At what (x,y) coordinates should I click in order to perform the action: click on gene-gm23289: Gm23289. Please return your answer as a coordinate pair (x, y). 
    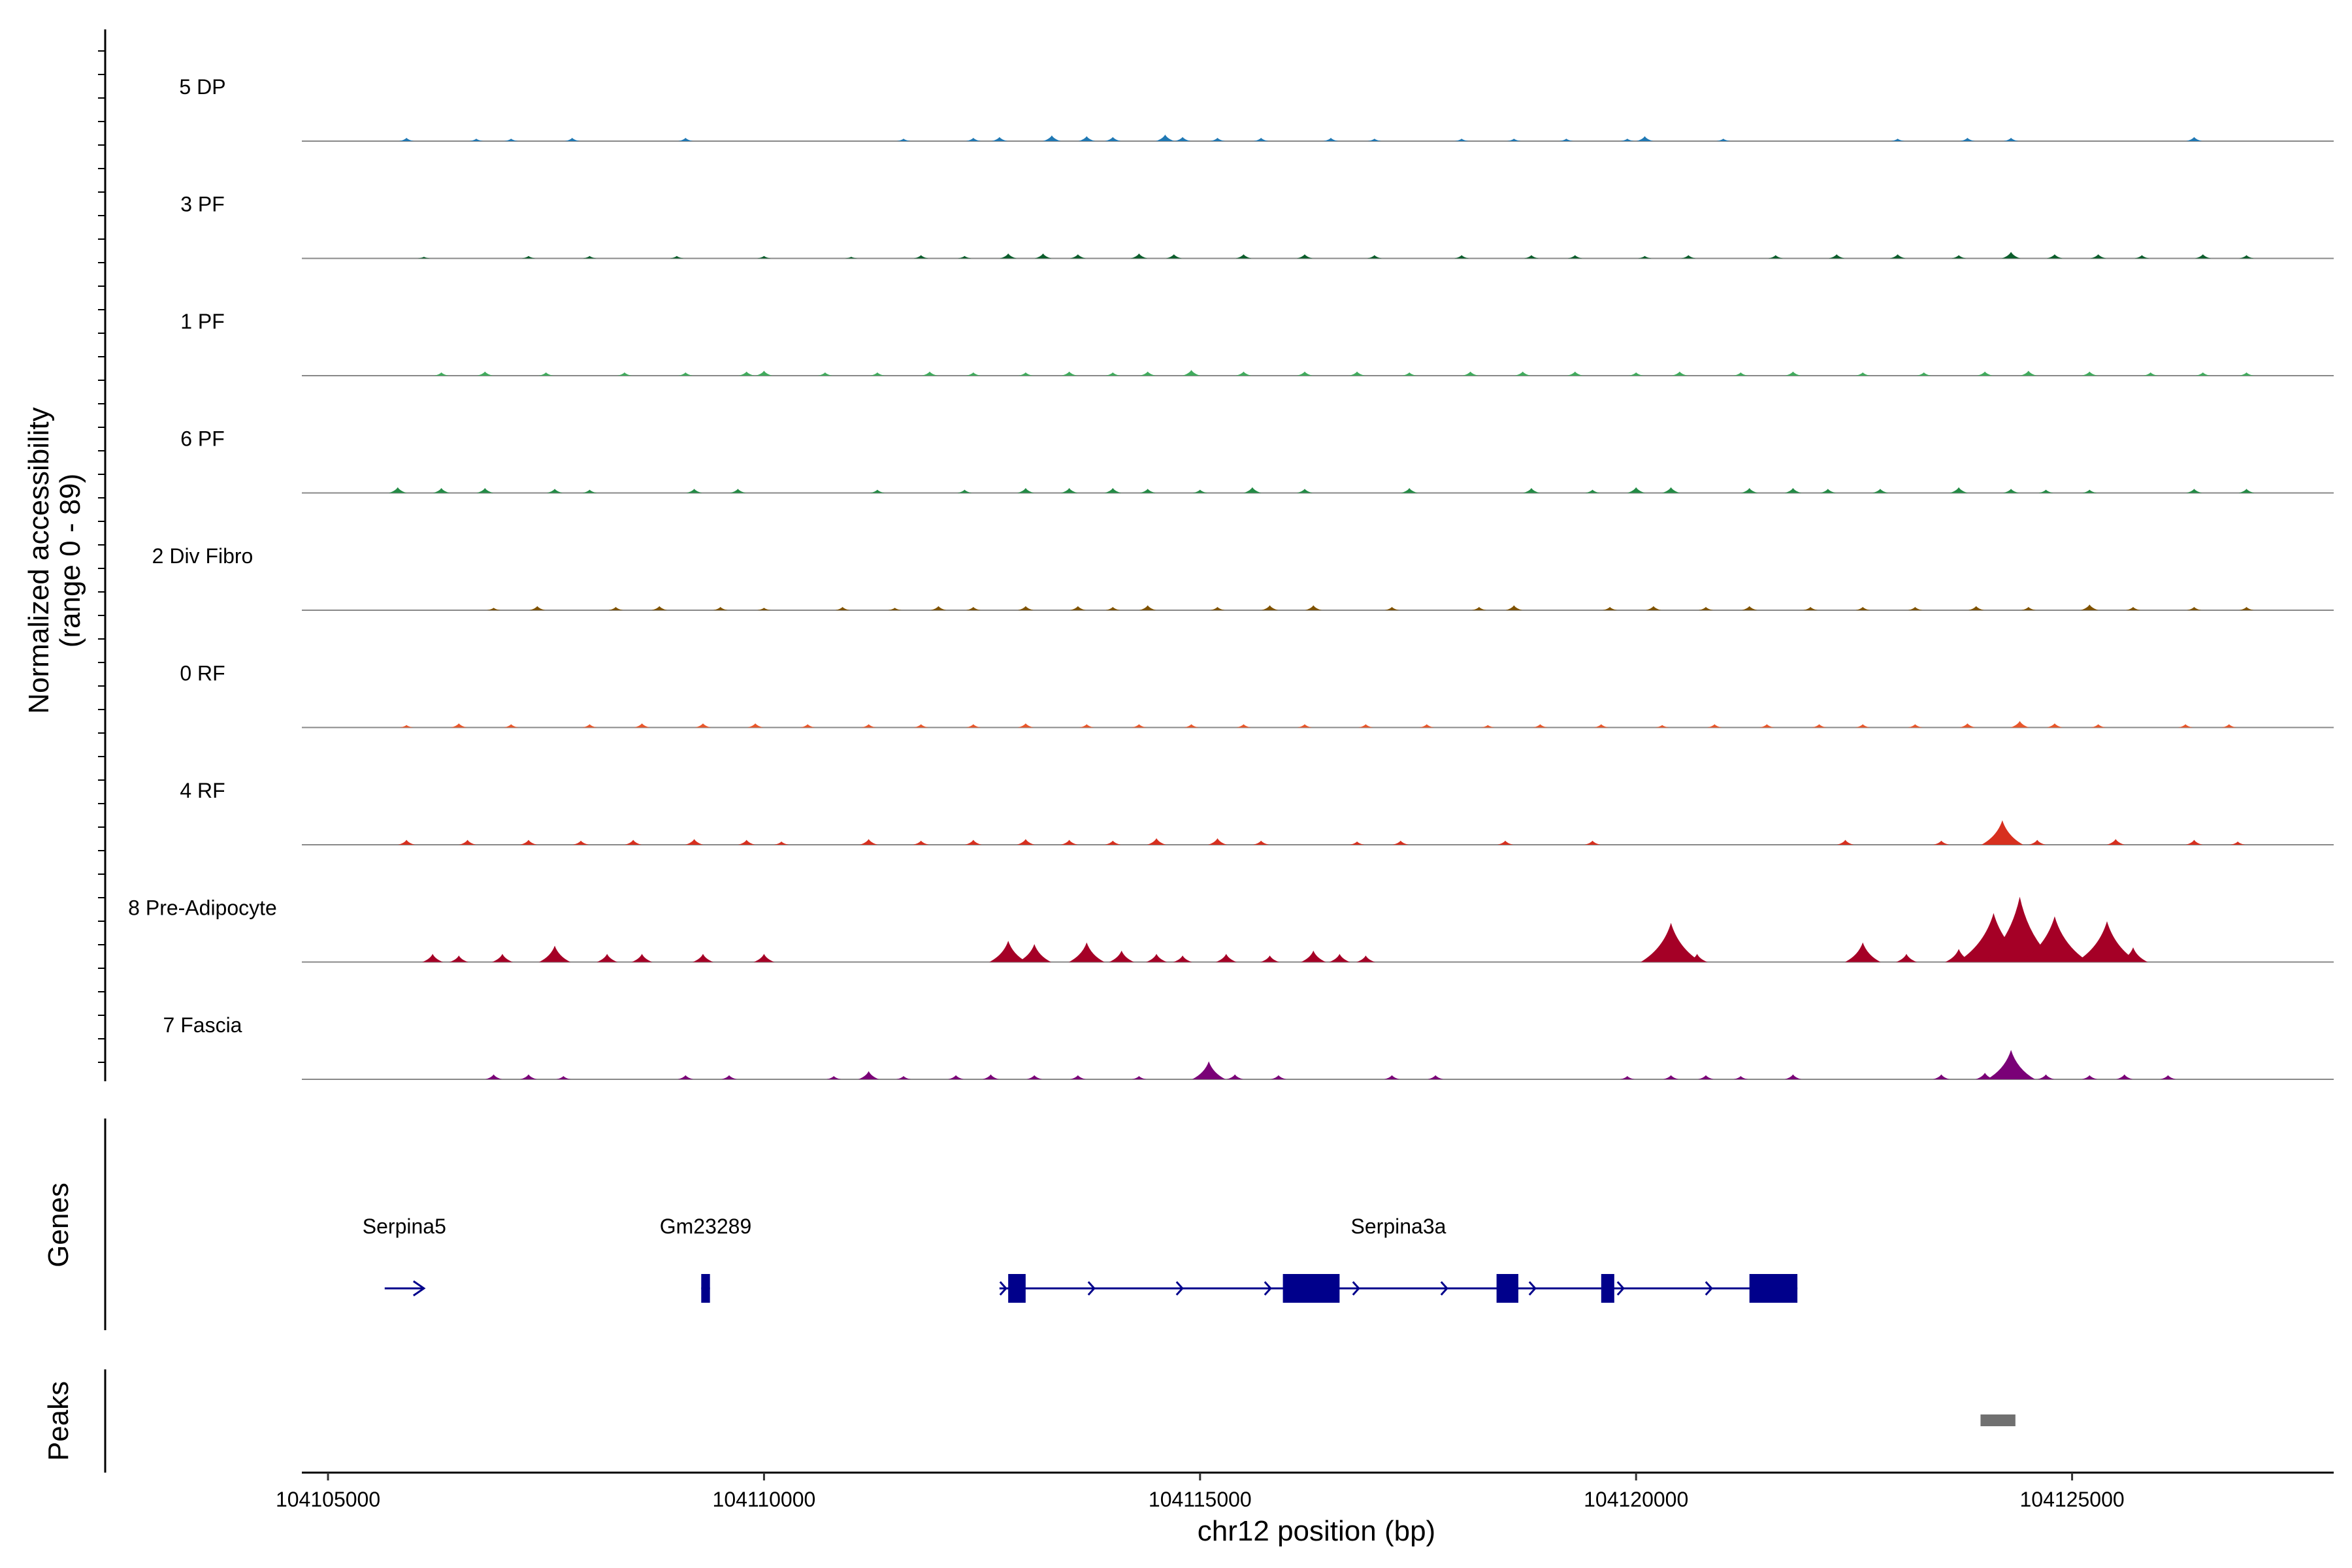
    Looking at the image, I should click on (705, 1259).